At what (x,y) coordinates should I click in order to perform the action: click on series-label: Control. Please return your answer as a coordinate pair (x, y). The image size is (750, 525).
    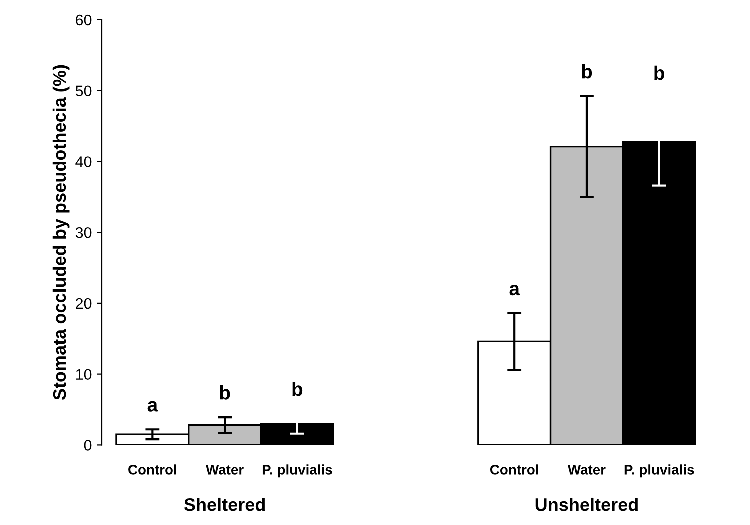
    Looking at the image, I should click on (152, 469).